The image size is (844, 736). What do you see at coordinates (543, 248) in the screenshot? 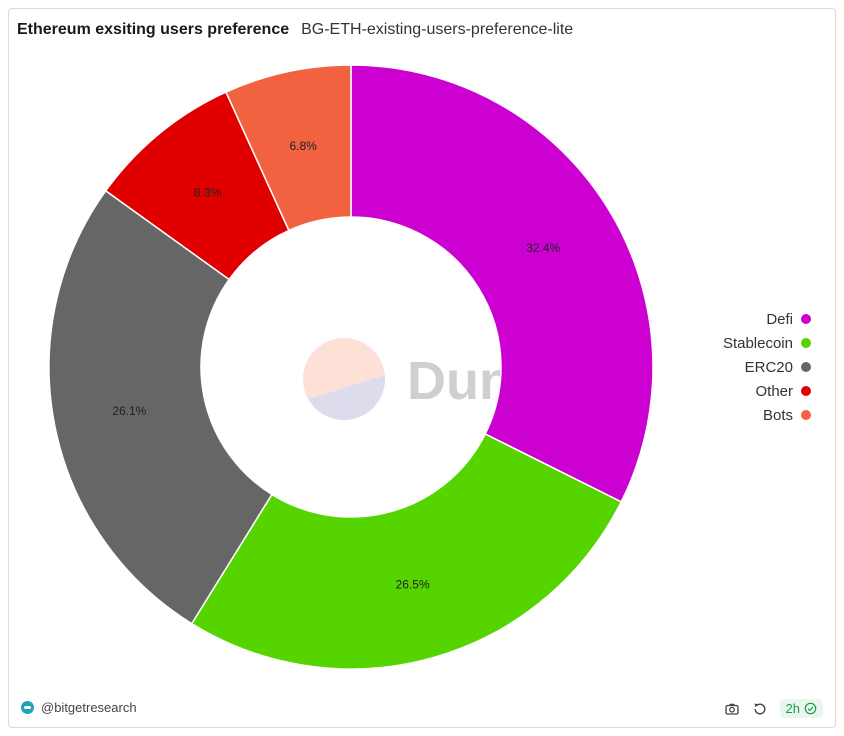
I see `slice-label-defi: 32.4%` at bounding box center [543, 248].